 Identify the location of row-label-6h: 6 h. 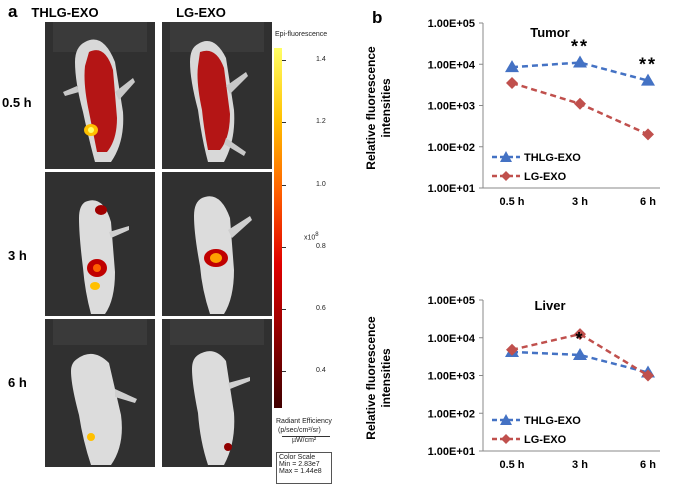
(17, 382).